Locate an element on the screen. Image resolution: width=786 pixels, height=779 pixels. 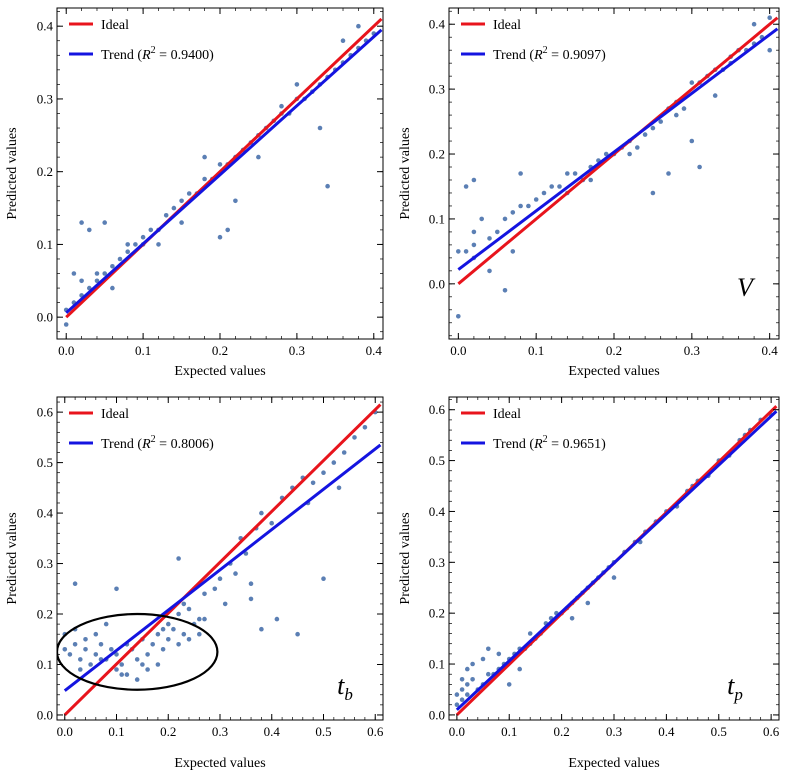
legend-trend-label: Trend (R2 = 0.9400) is located at coordinates (157, 54).